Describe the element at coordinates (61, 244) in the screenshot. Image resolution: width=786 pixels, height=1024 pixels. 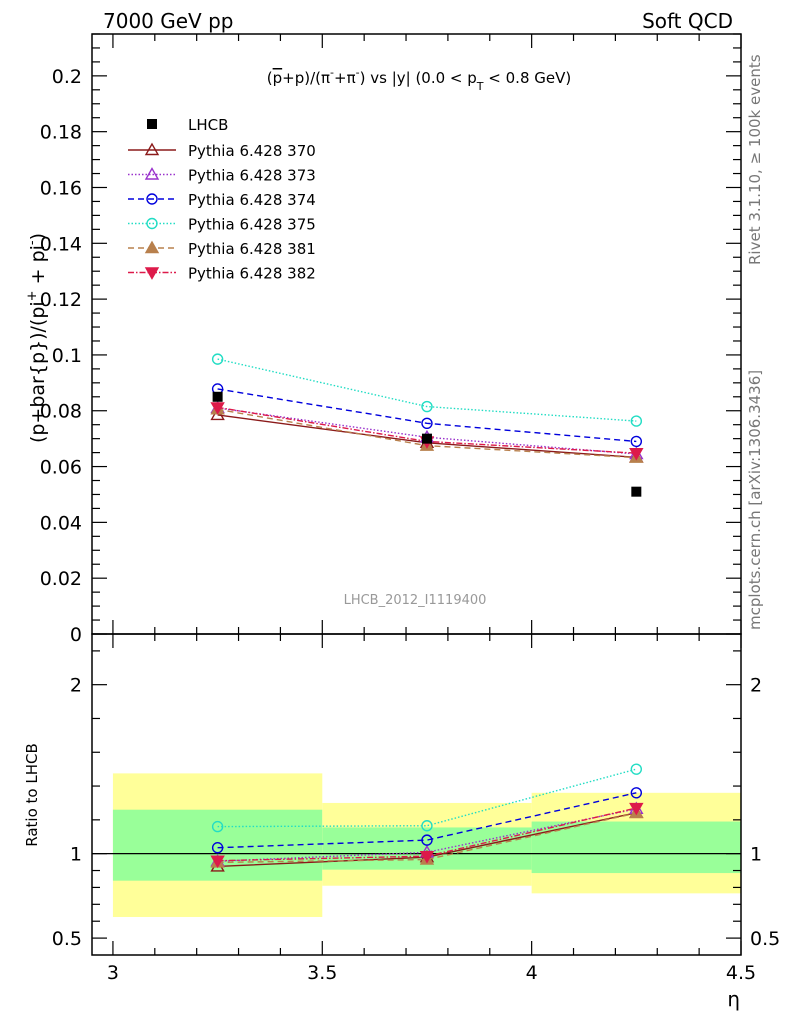
I see `y-tick-label: 0.14` at that location.